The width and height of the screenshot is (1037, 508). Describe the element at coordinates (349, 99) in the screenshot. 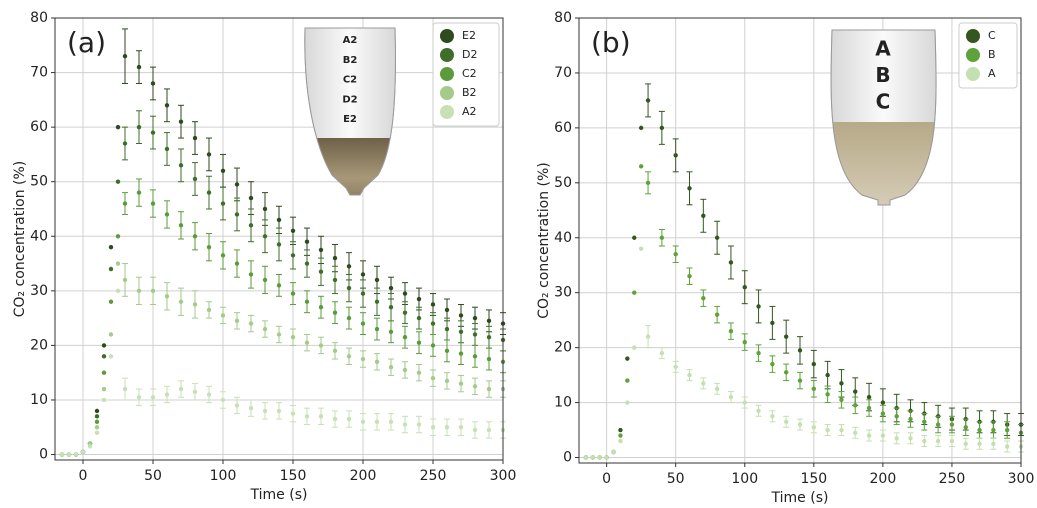

I see `glass-label: D2` at that location.